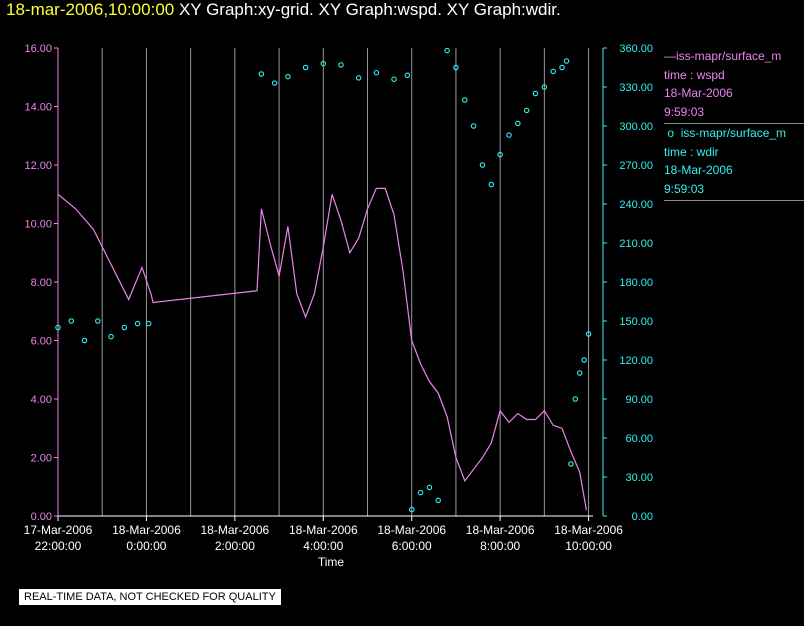 The height and width of the screenshot is (626, 804). I want to click on legend-series2-fields: time : wdir, so click(691, 151).